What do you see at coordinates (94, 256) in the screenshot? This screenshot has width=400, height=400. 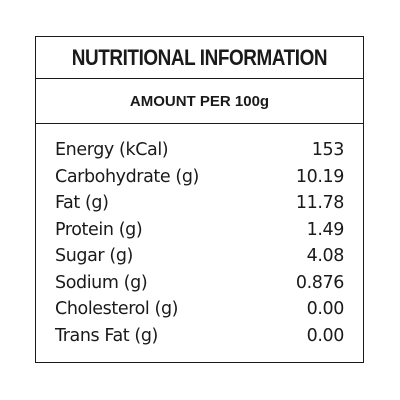 I see `nutrient-name: Sugar (g)` at bounding box center [94, 256].